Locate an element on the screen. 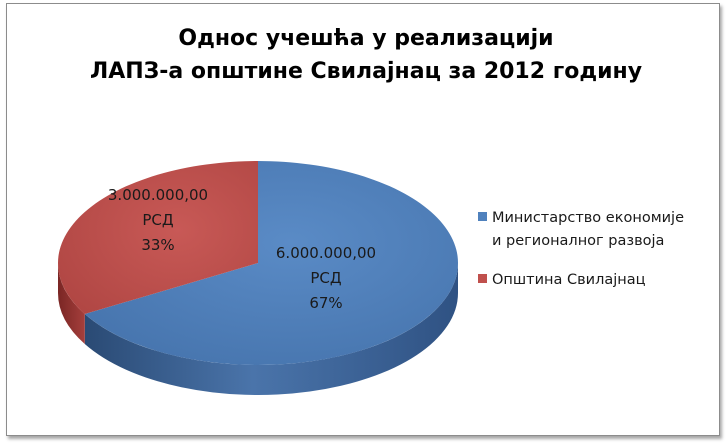  chart-title-line-2: ЛАПЗ-а општине Свилајнац за 2012 годину is located at coordinates (366, 71).